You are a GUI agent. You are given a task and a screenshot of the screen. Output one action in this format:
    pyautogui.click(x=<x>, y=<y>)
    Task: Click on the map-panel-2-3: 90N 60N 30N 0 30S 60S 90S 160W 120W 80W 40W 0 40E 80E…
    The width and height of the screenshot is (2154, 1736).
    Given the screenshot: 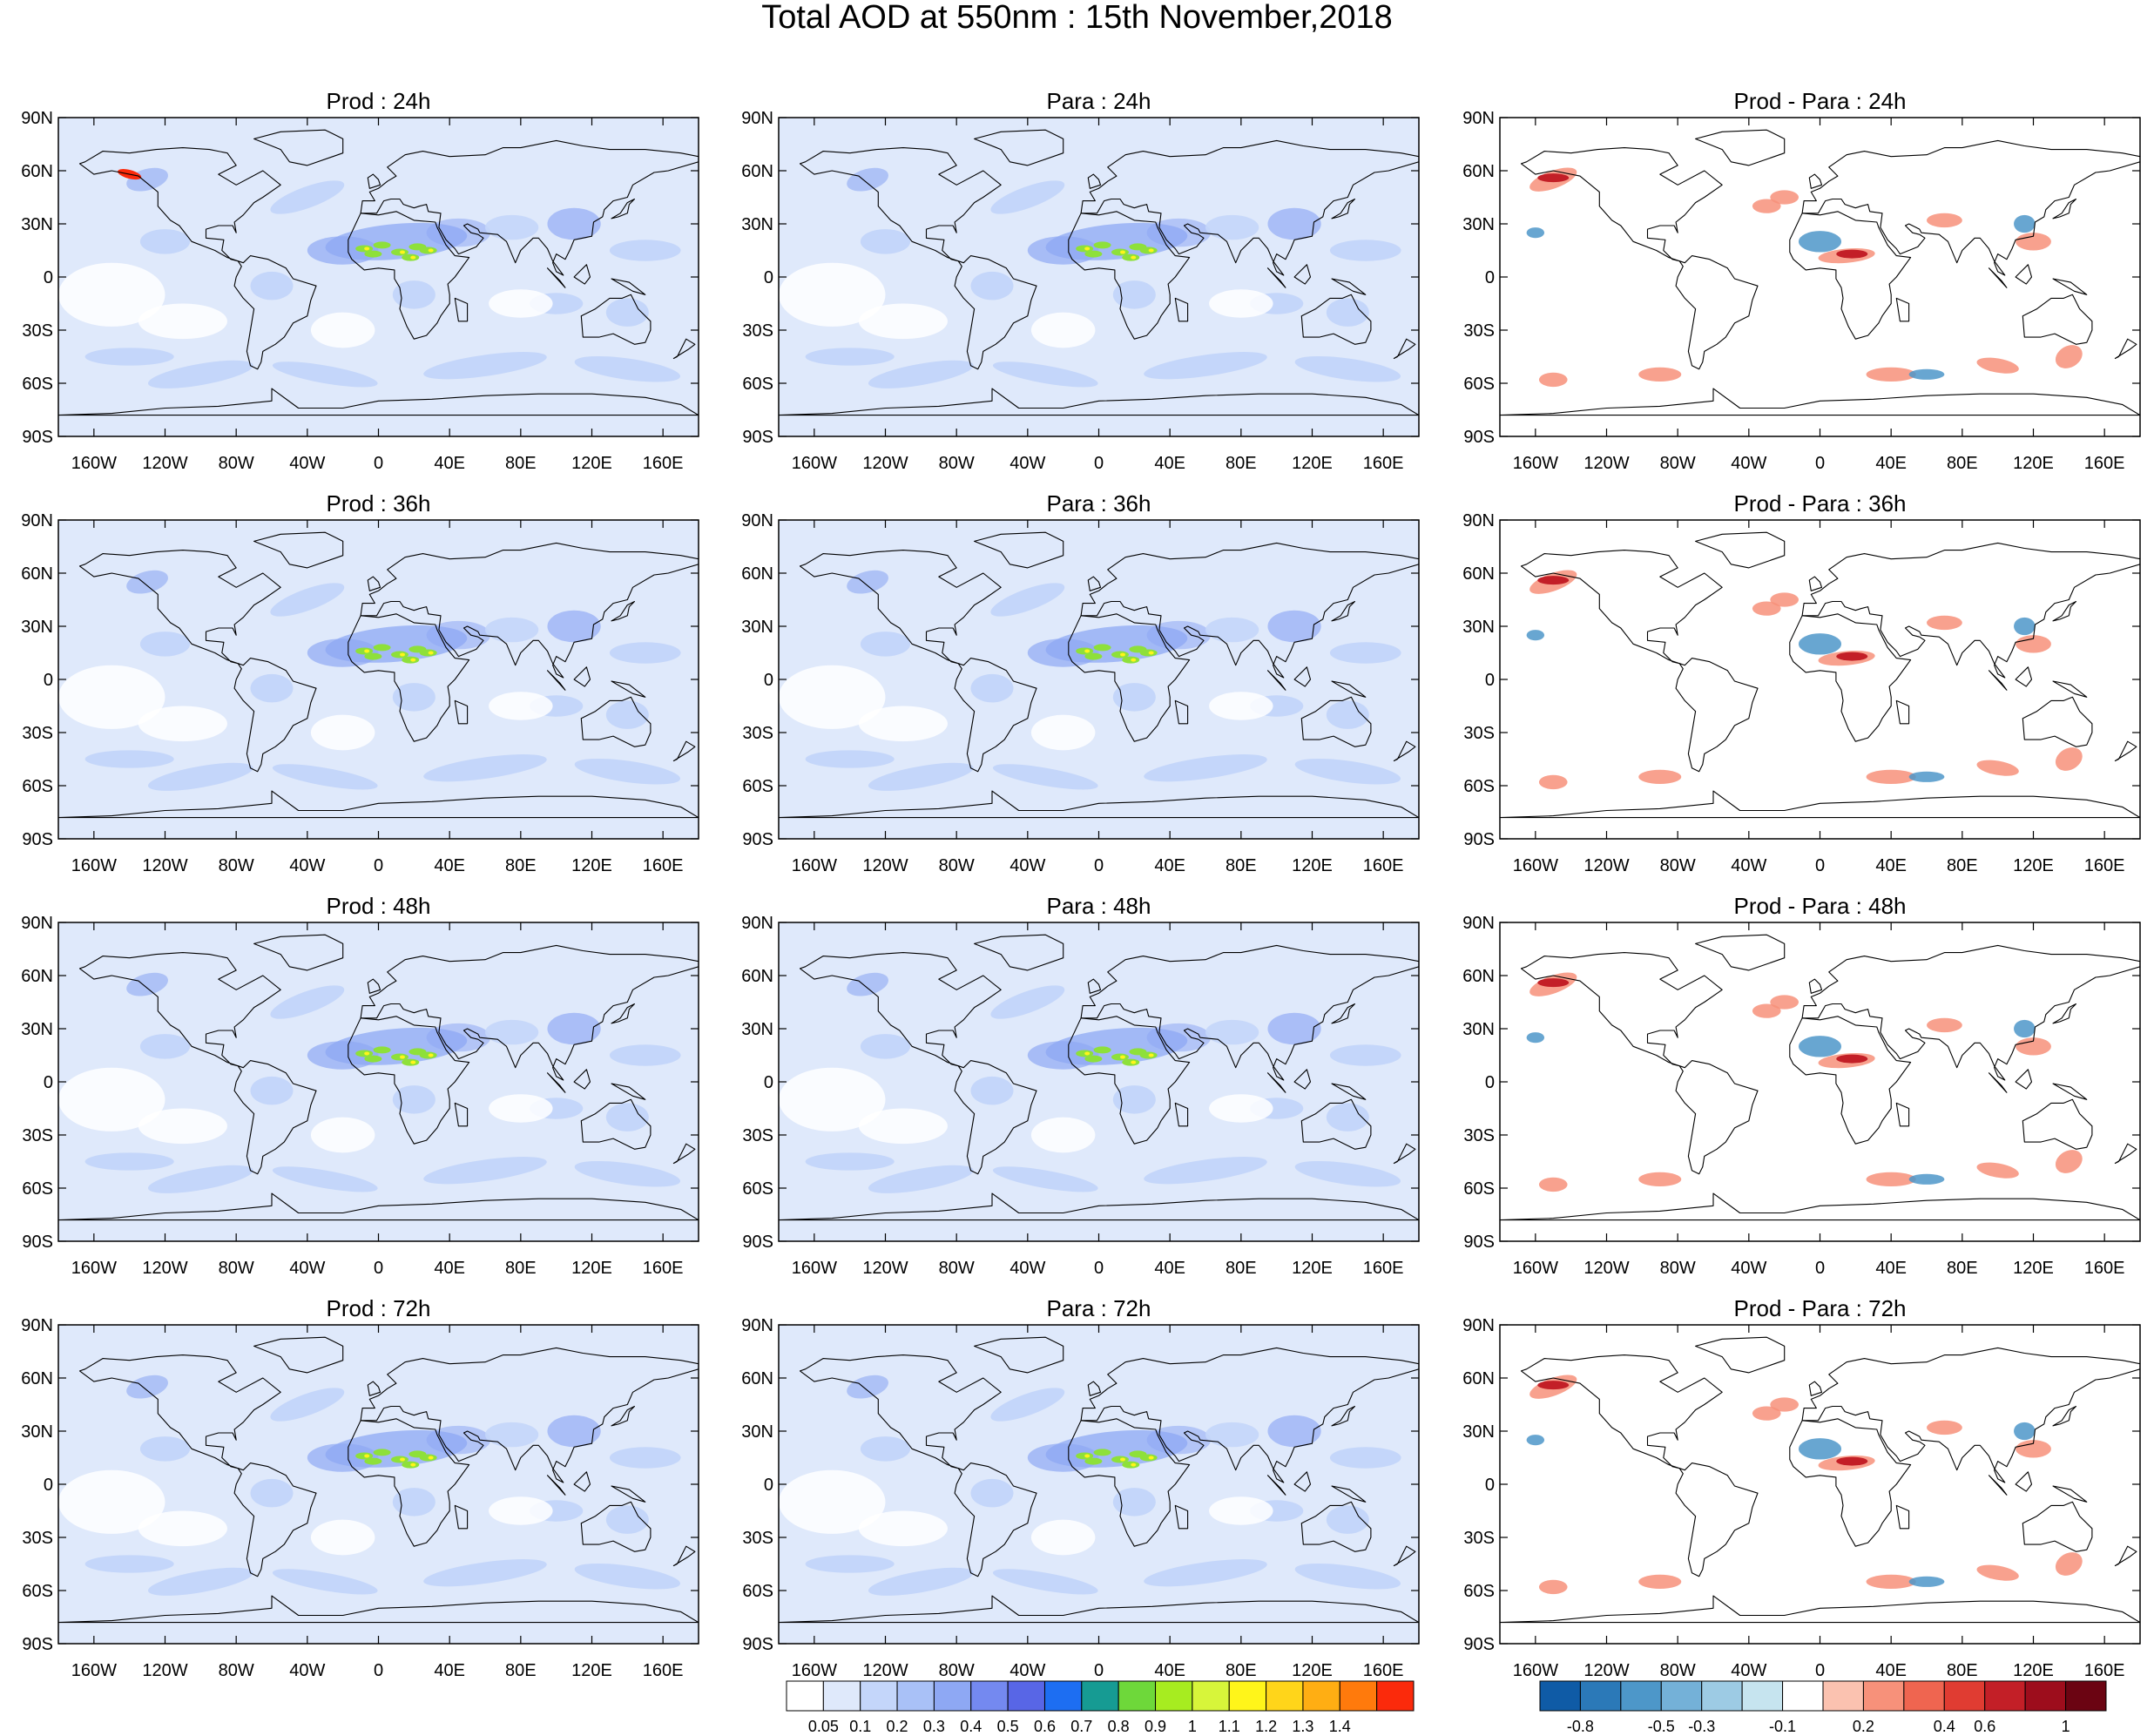 What is the action you would take?
    pyautogui.click(x=1801, y=682)
    